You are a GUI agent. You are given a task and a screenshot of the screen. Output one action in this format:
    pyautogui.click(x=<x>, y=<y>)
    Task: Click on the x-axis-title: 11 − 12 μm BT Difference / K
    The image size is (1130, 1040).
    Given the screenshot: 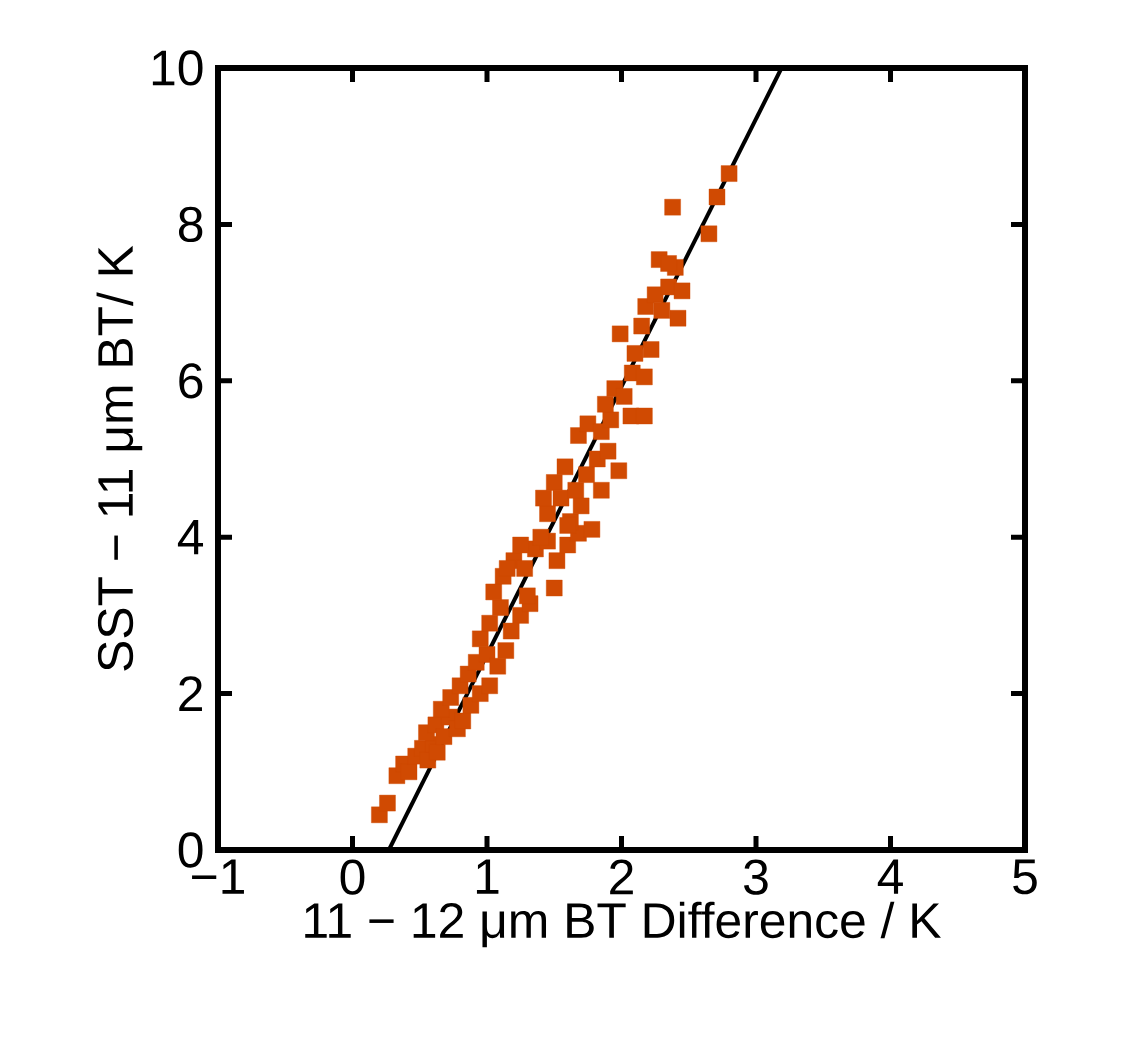 What is the action you would take?
    pyautogui.click(x=623, y=924)
    